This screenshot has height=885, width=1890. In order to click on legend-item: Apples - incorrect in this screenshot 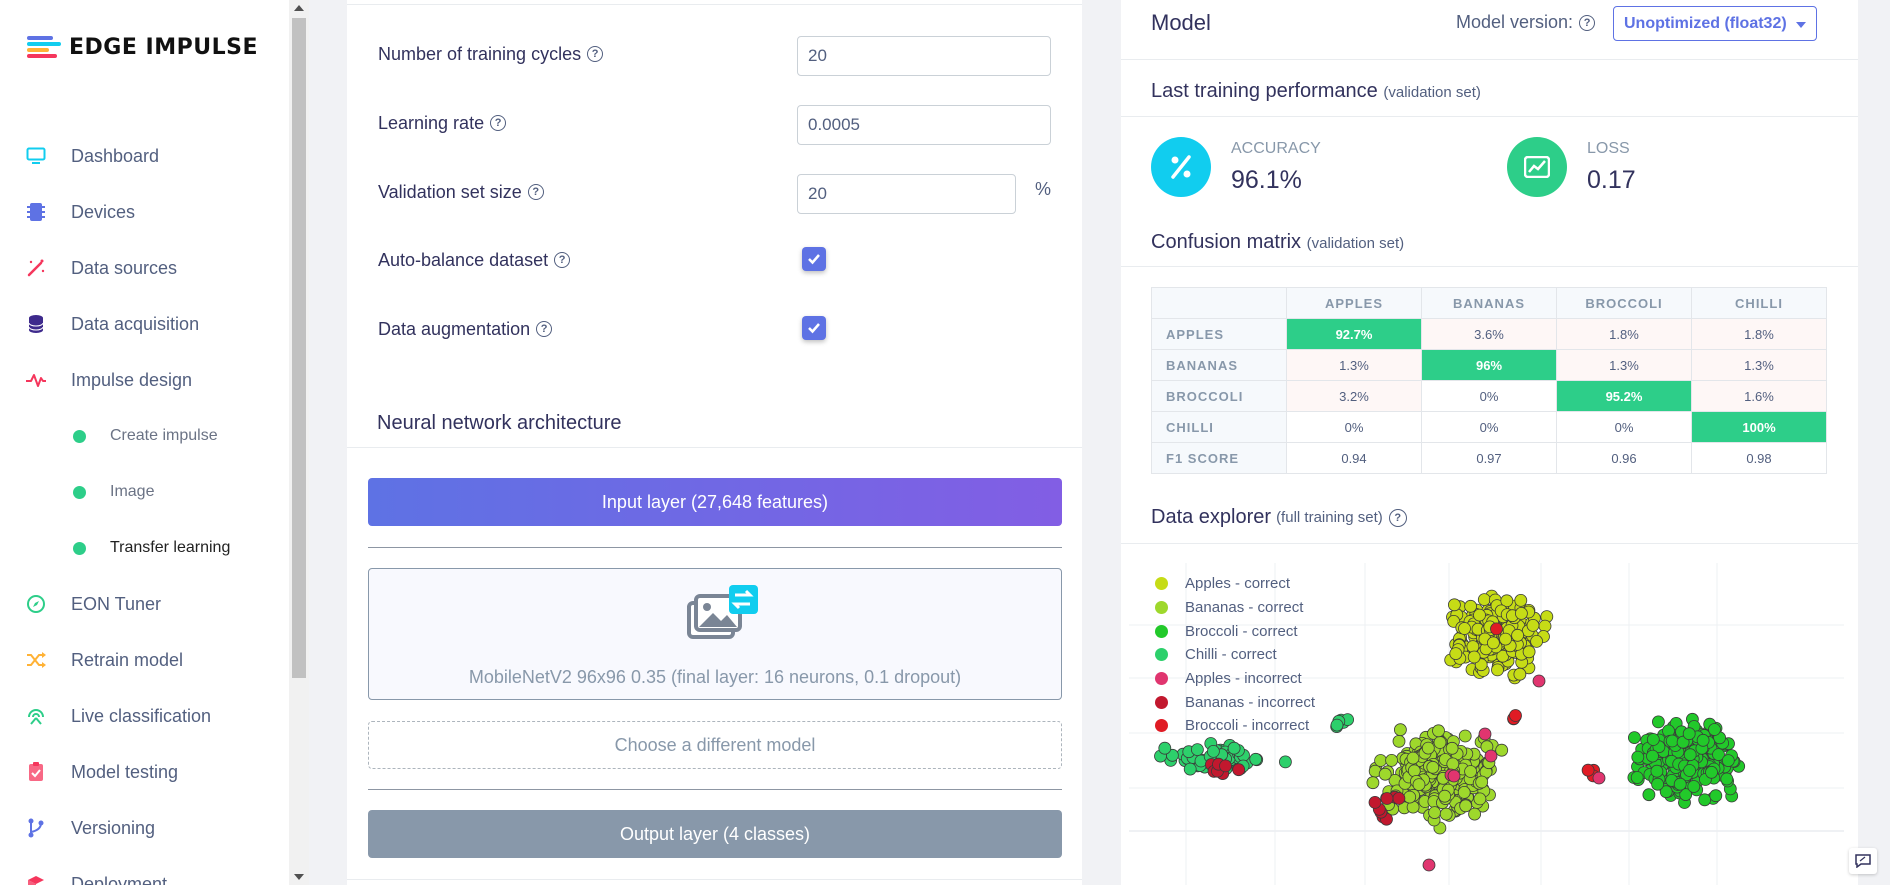, I will do `click(1235, 679)`.